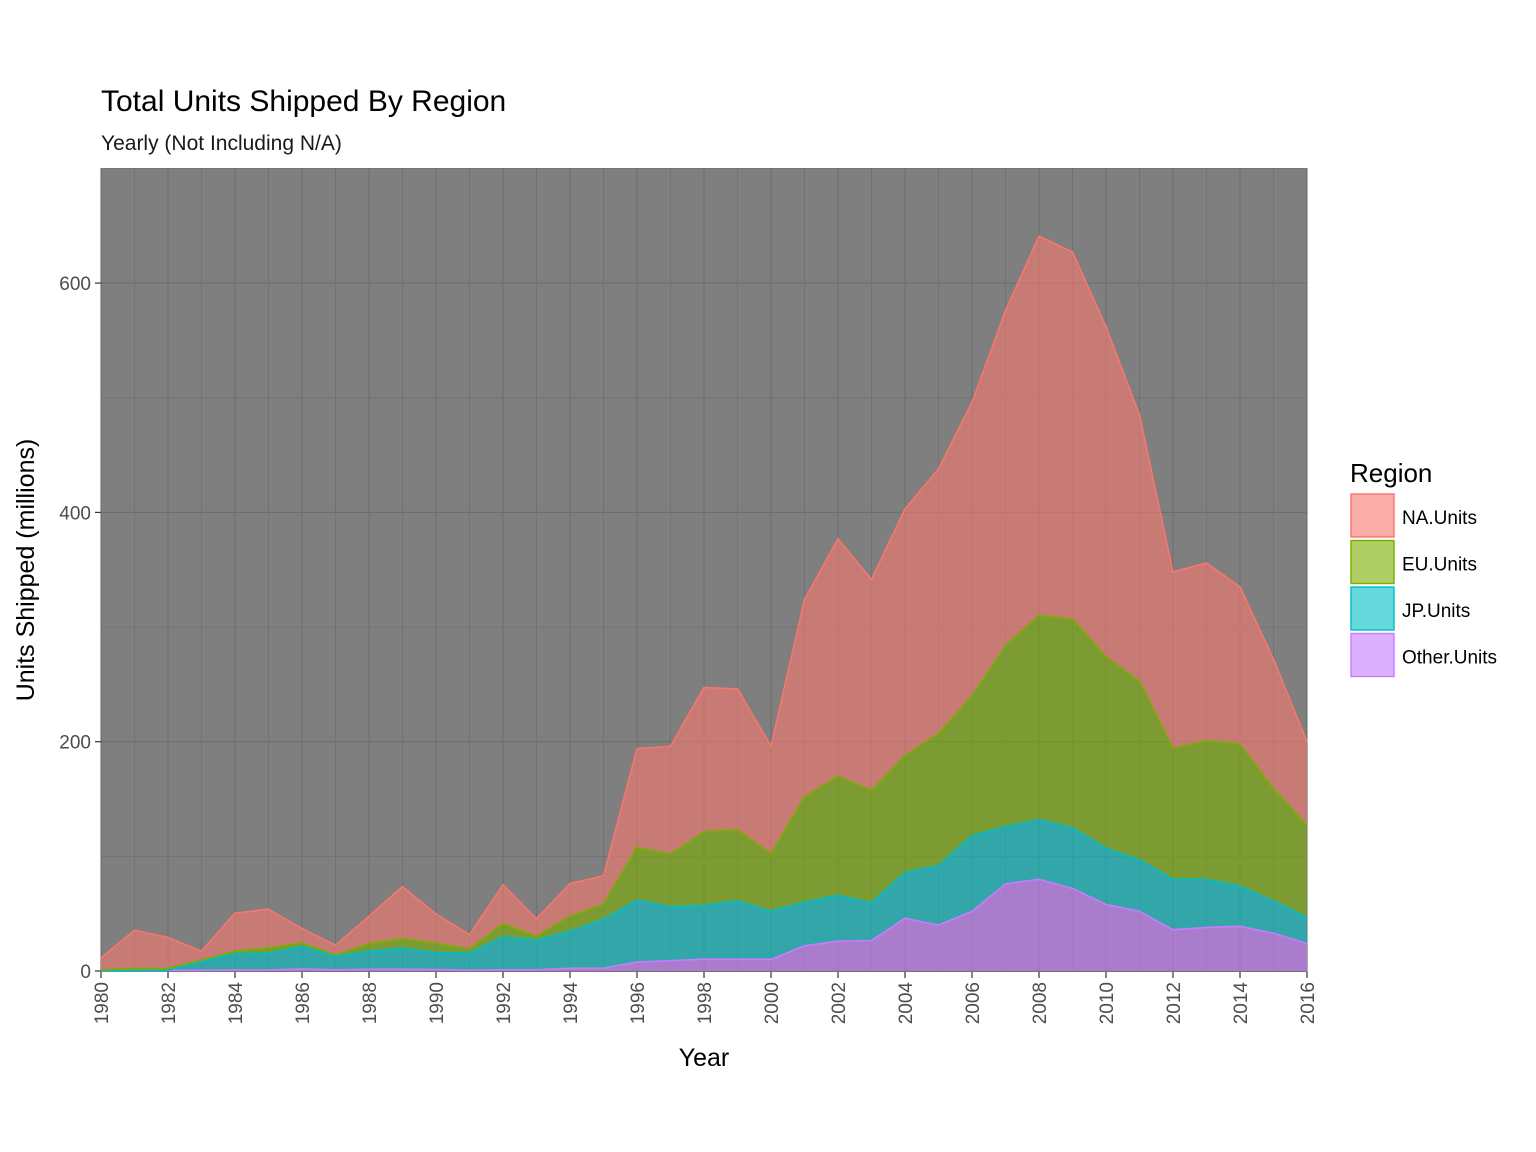 The image size is (1536, 1152). Describe the element at coordinates (85, 972) in the screenshot. I see `y-tick-label: 0` at that location.